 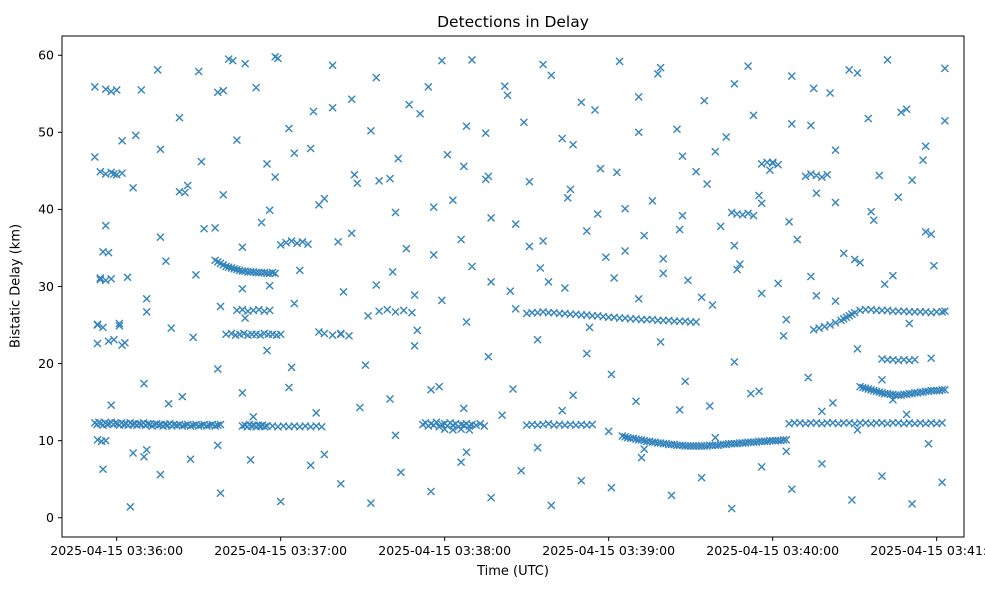 What do you see at coordinates (46, 363) in the screenshot?
I see `y-tick-label: 20` at bounding box center [46, 363].